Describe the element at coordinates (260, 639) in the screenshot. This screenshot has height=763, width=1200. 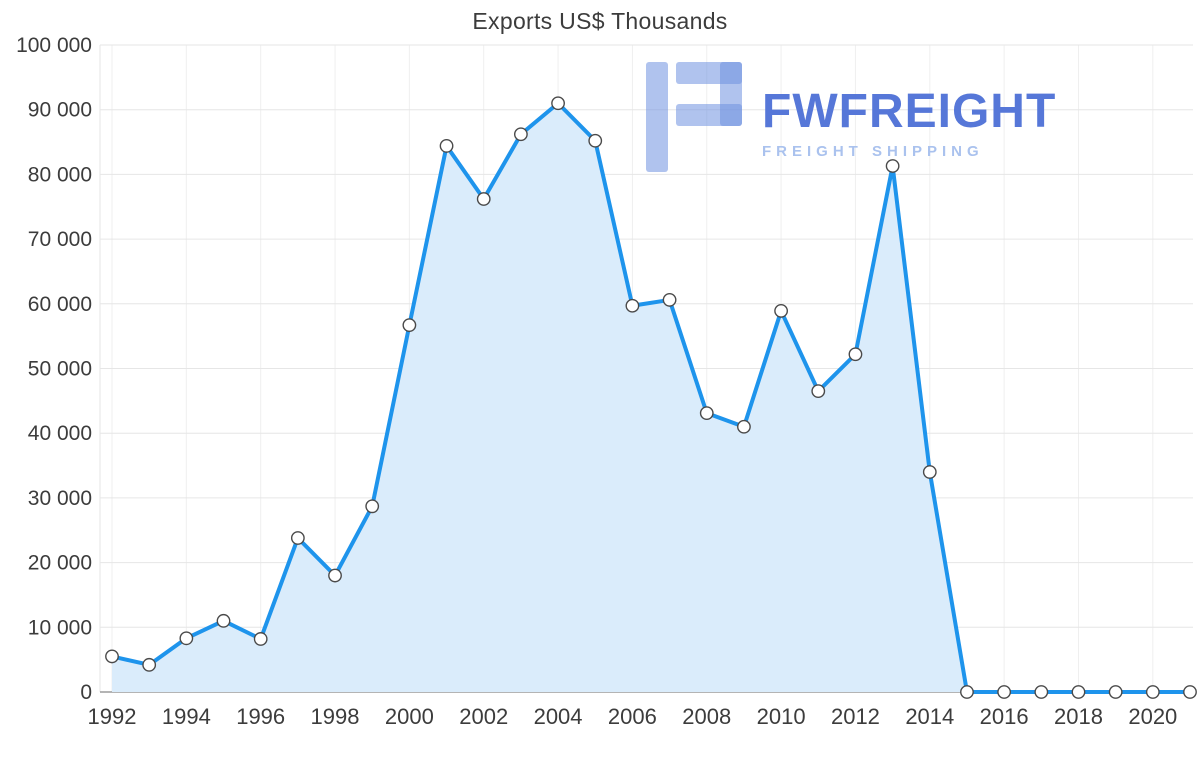
I see `data-point-1996` at that location.